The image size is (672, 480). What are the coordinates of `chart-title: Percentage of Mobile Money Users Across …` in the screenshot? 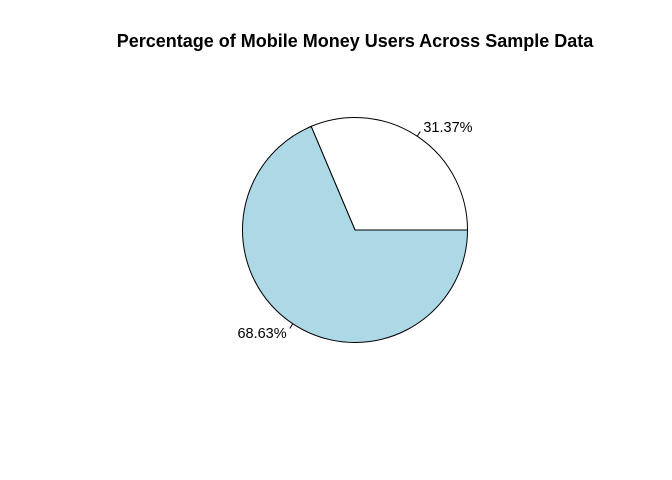 It's located at (355, 41).